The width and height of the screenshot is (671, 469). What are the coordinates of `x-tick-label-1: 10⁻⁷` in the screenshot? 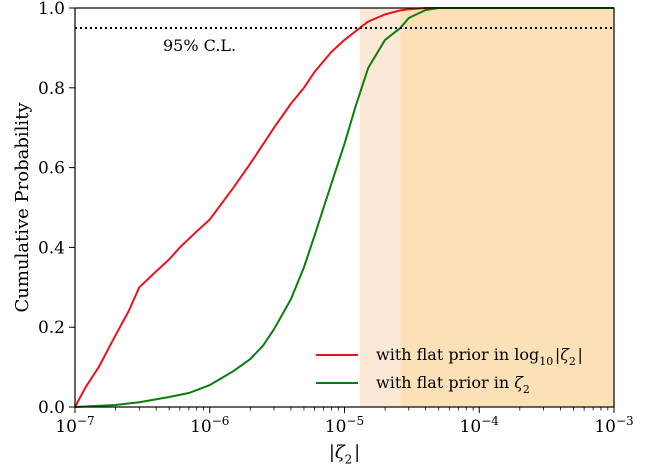 It's located at (74, 425).